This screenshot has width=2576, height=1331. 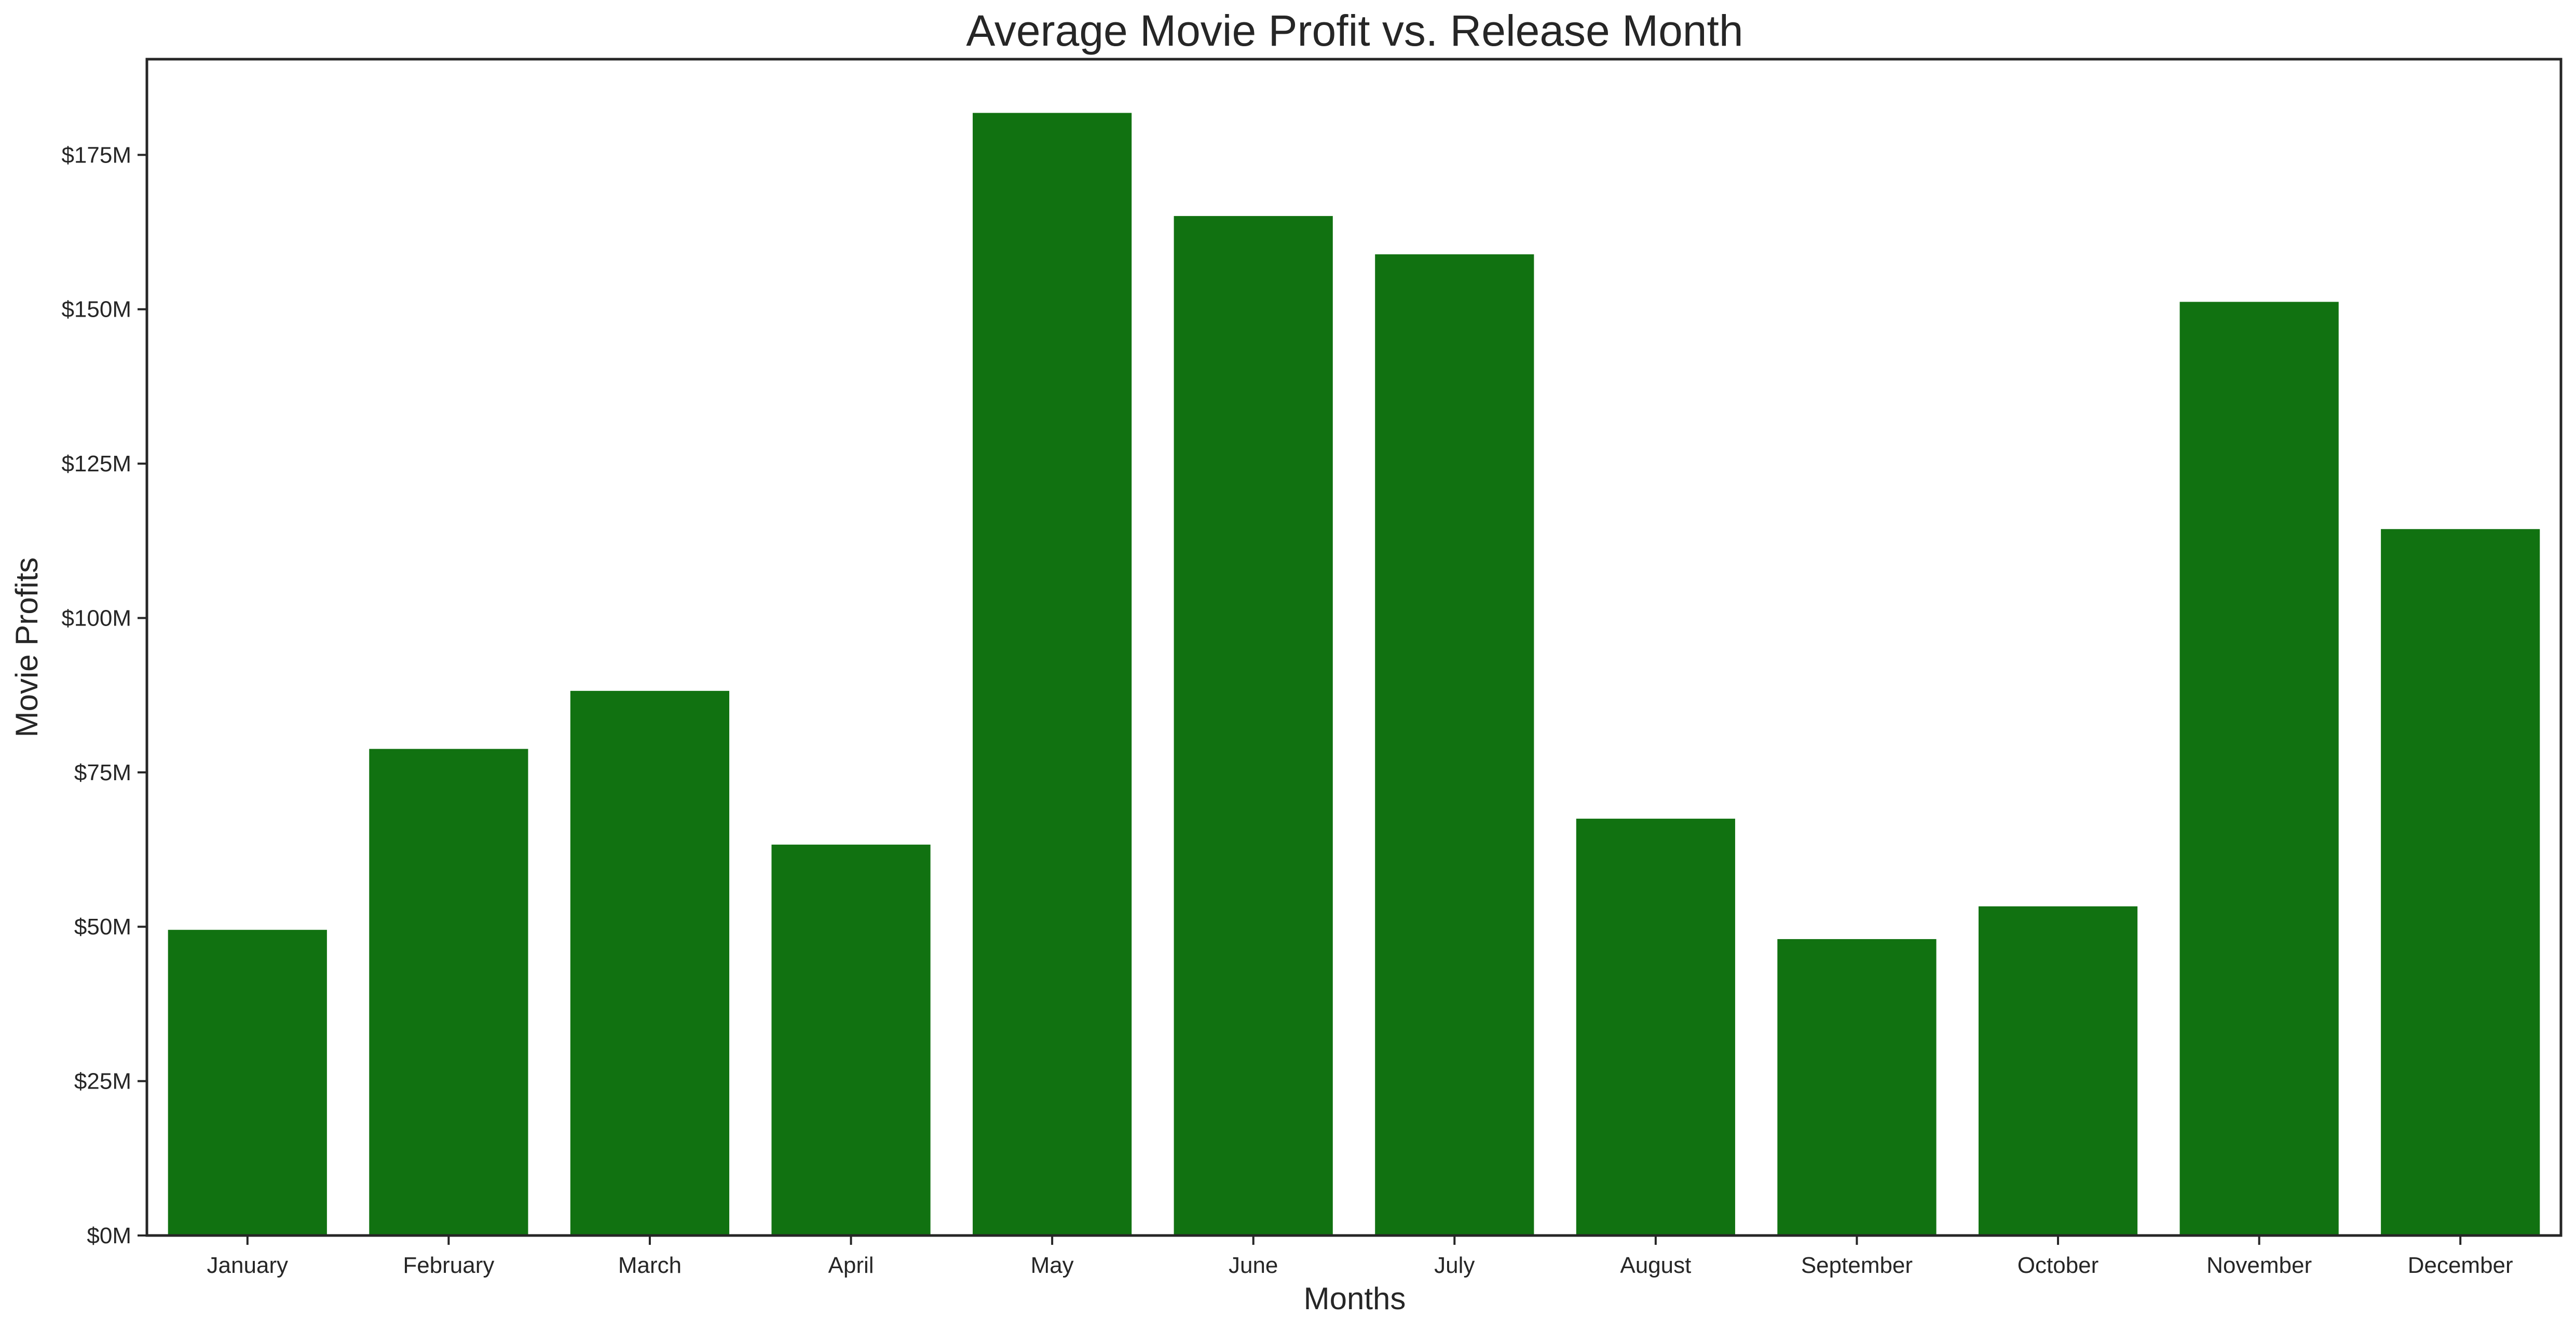 What do you see at coordinates (96, 464) in the screenshot?
I see `y-tick-label: $125M` at bounding box center [96, 464].